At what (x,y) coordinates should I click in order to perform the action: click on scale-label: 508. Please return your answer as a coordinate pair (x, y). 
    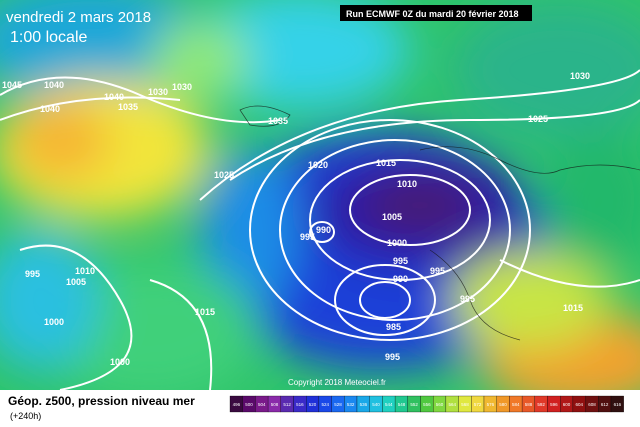
    Looking at the image, I should click on (275, 404).